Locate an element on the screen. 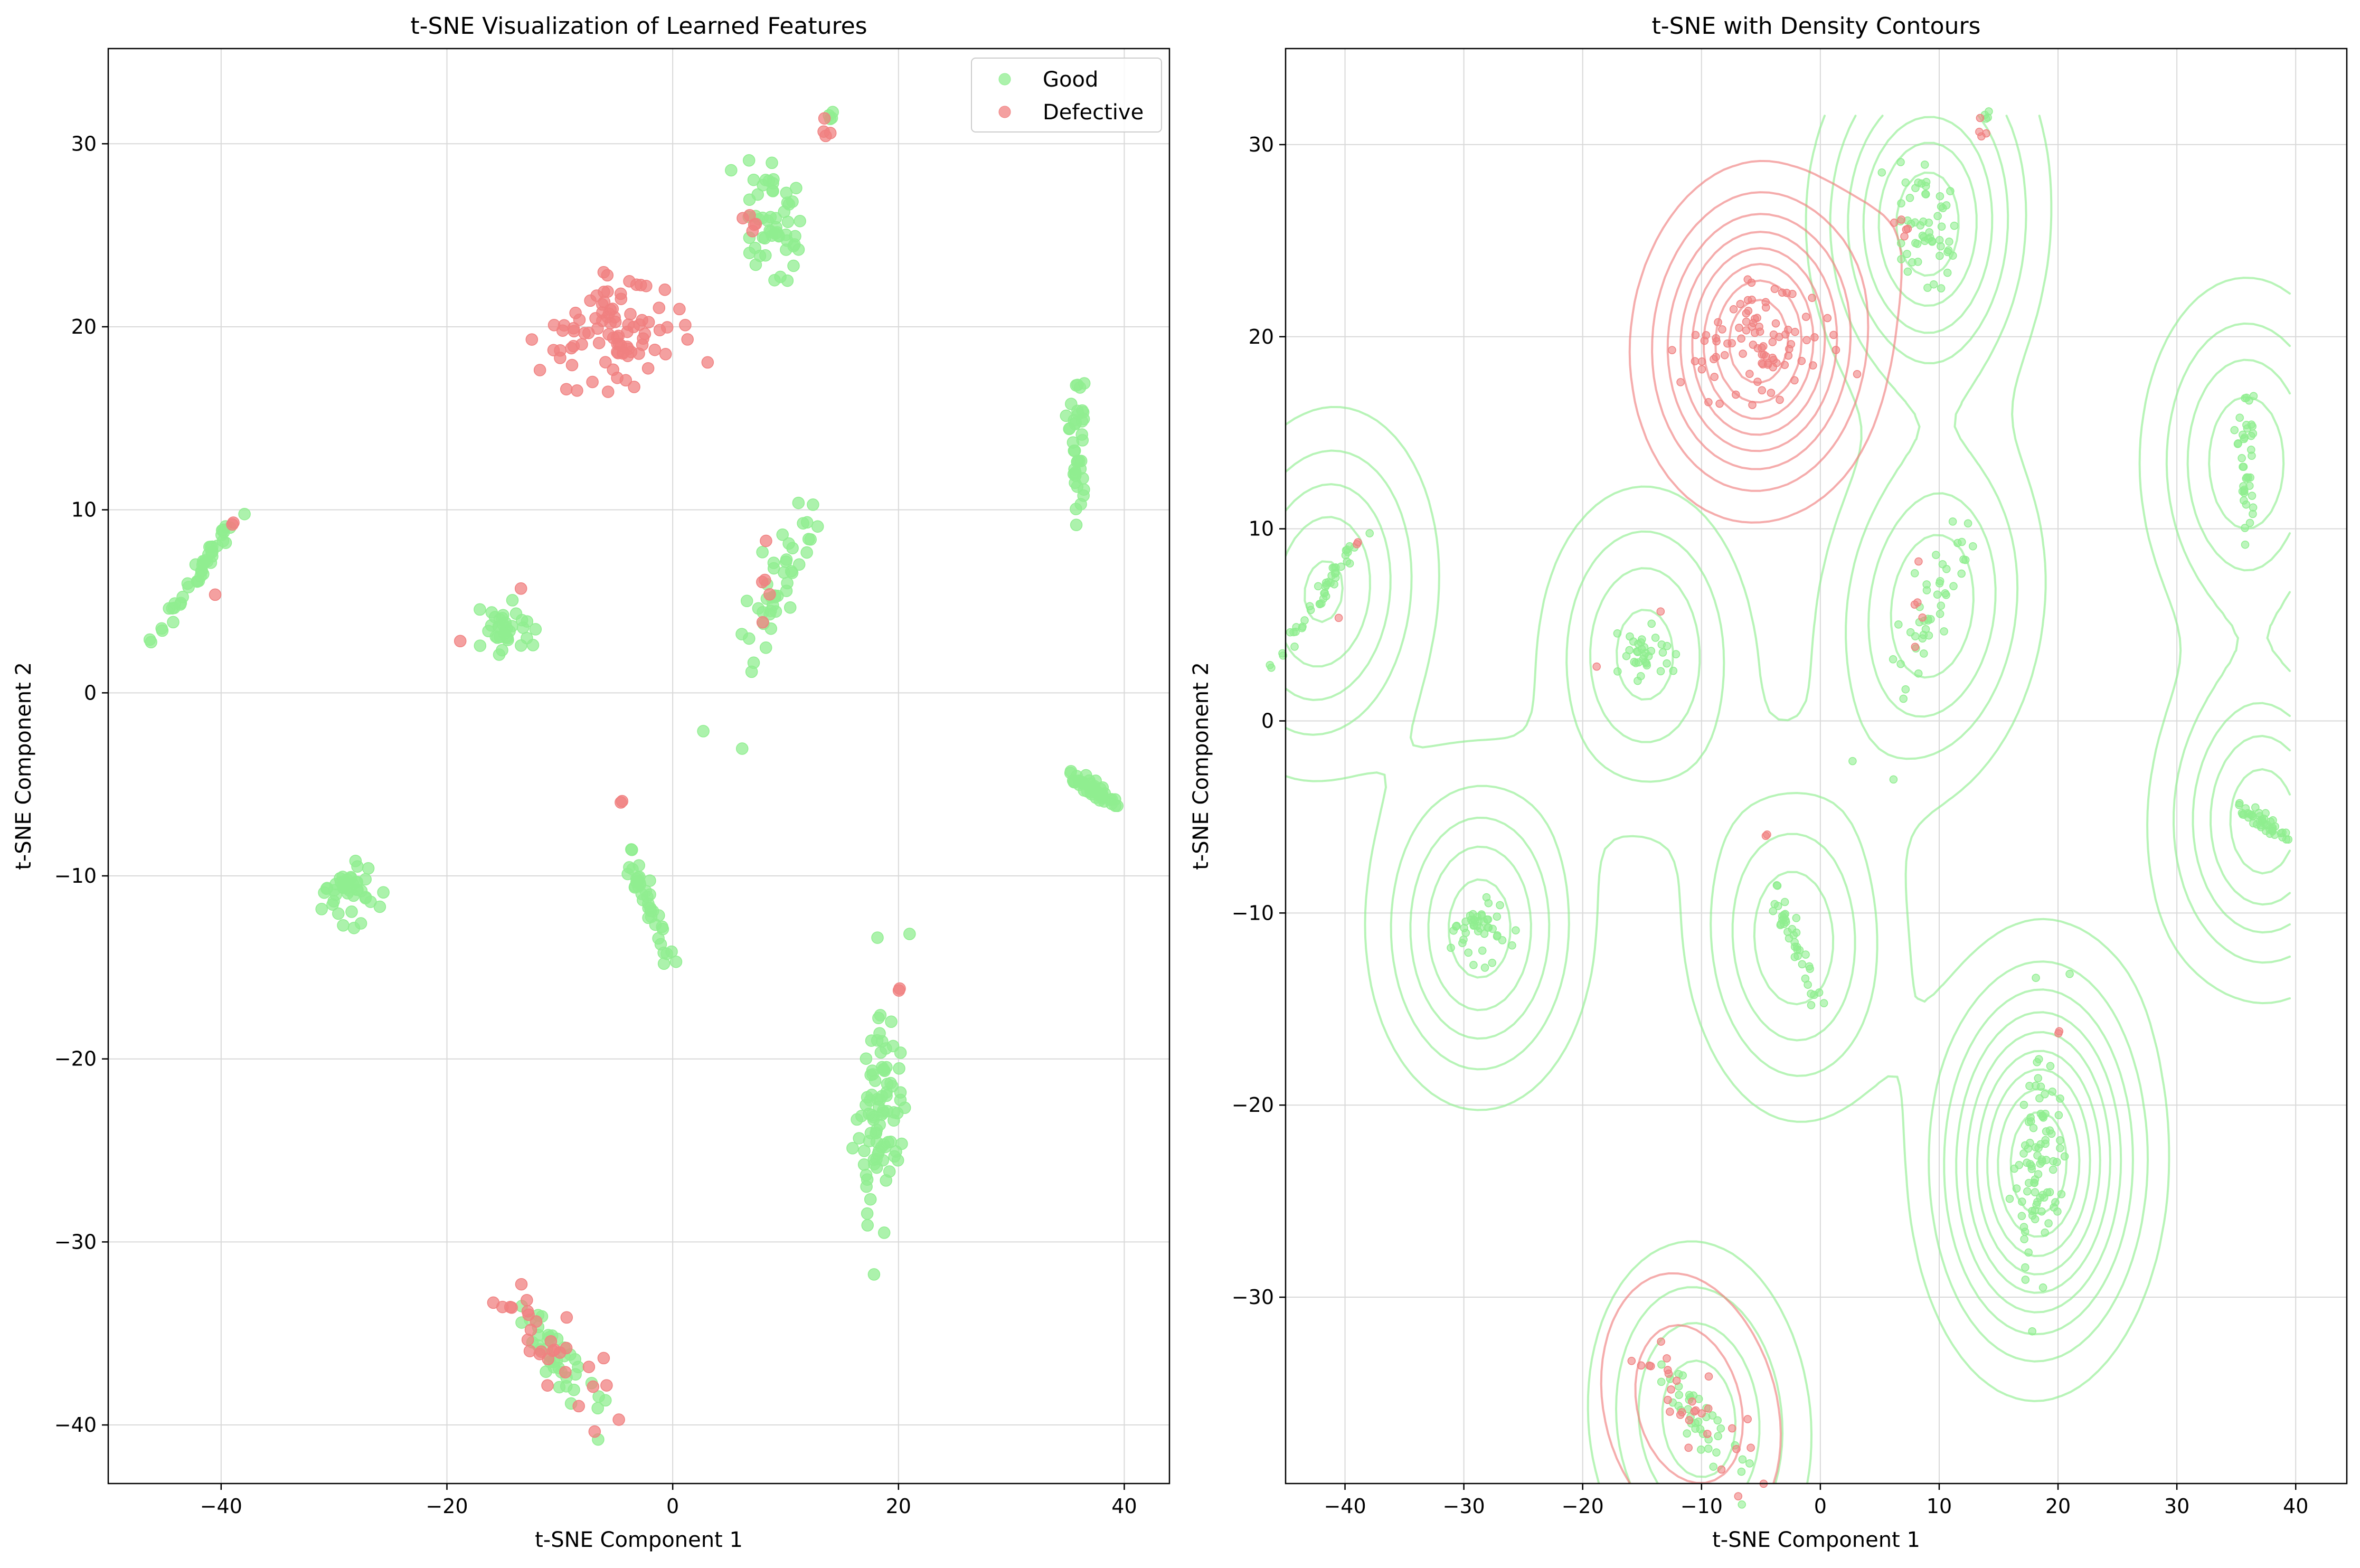  legend: Good Defective is located at coordinates (1066, 96).